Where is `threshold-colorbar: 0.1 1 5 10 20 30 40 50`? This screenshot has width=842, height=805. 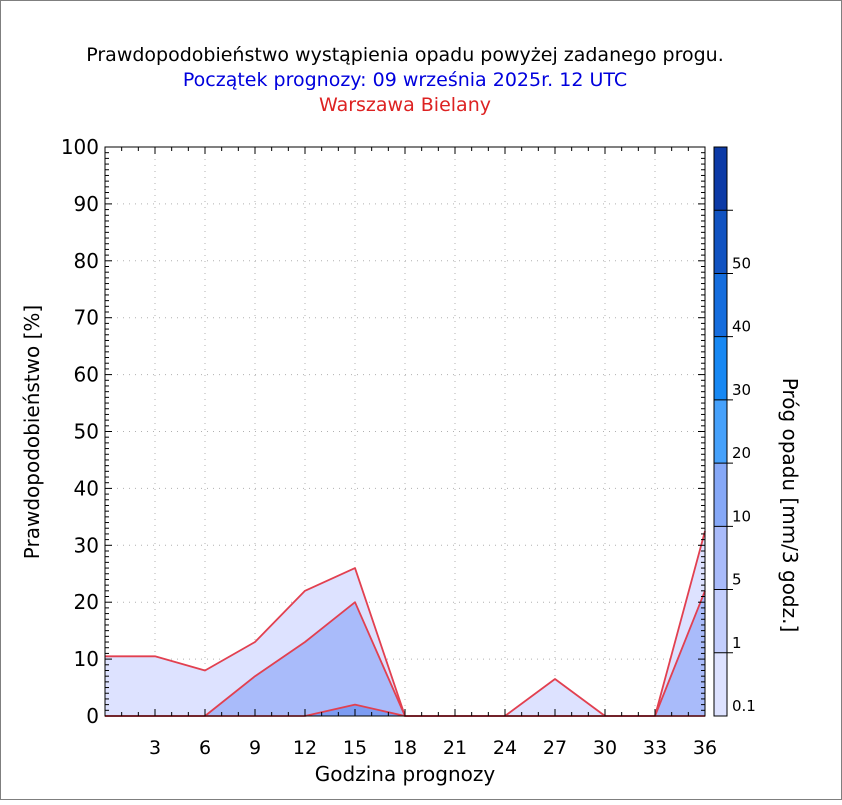
threshold-colorbar: 0.1 1 5 10 20 30 40 50 is located at coordinates (734, 431).